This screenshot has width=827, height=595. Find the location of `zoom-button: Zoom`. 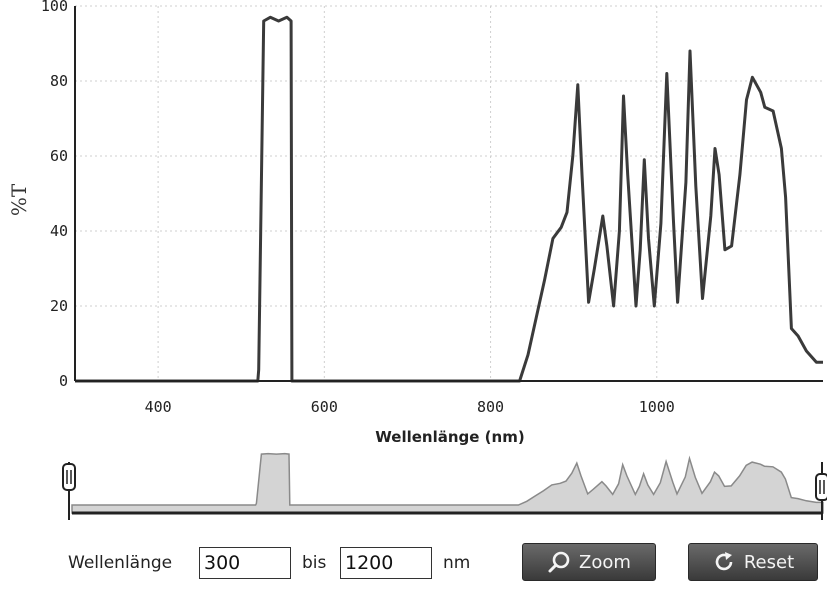

zoom-button: Zoom is located at coordinates (589, 562).